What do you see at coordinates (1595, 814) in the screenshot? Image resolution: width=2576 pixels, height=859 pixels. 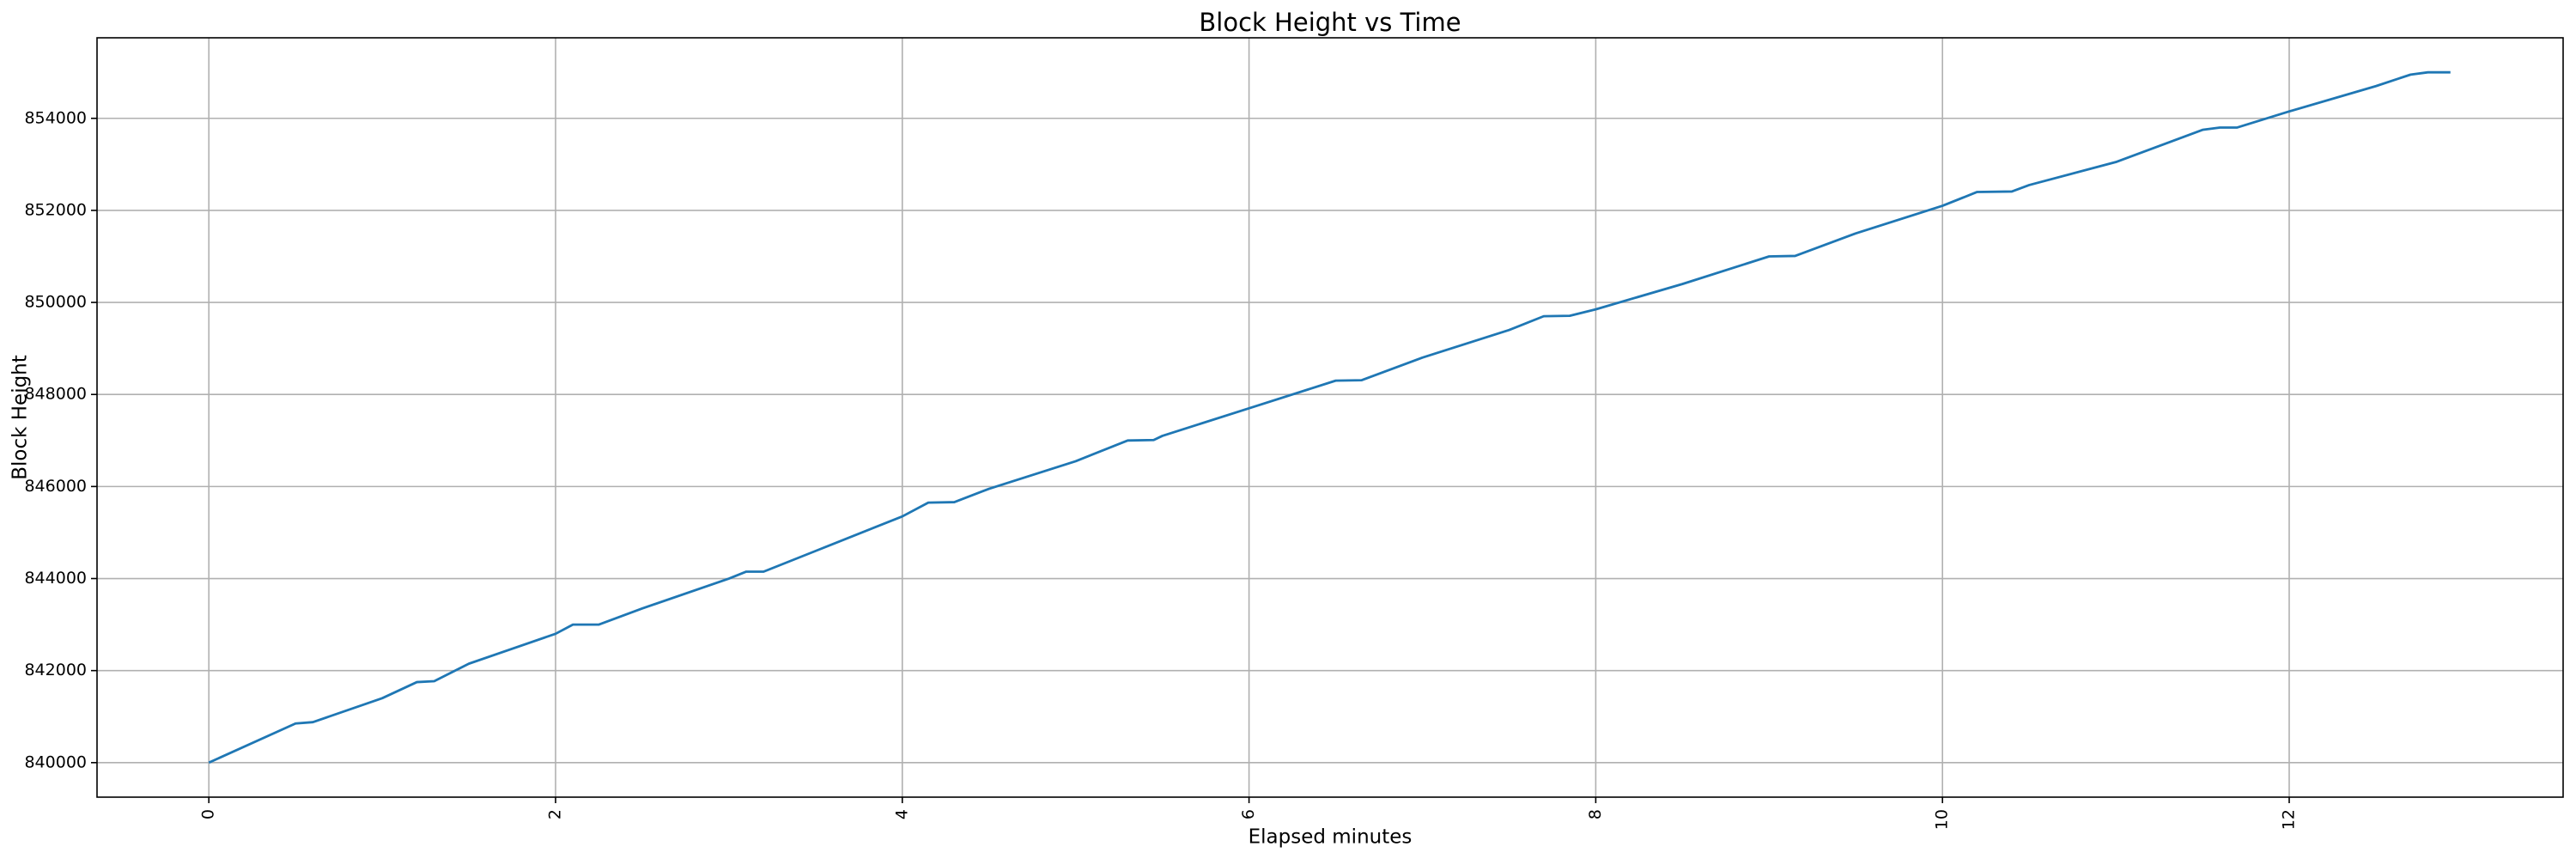 I see `x-tick-label: 8` at bounding box center [1595, 814].